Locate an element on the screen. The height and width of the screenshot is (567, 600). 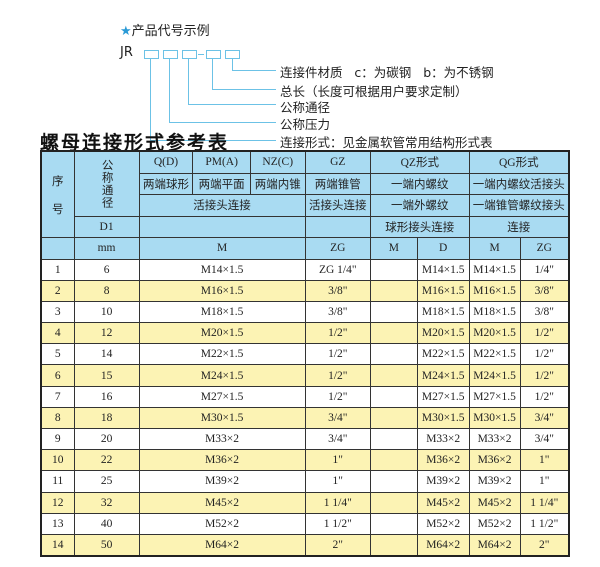
code-prefix: JR is located at coordinates (126, 52).